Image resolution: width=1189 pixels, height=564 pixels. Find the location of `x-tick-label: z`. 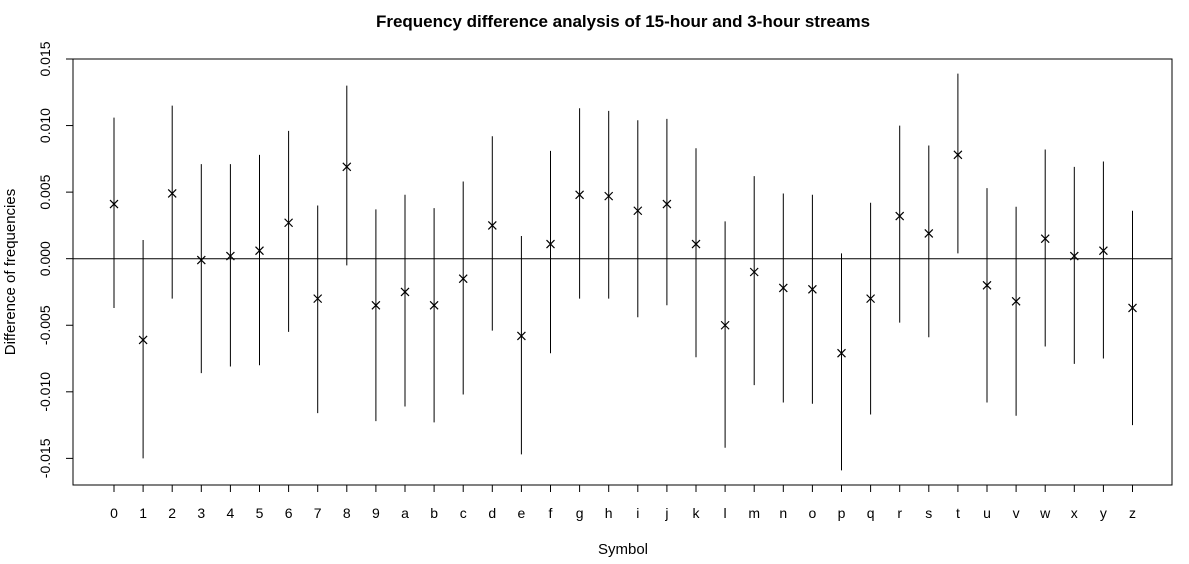

x-tick-label: z is located at coordinates (1132, 513).